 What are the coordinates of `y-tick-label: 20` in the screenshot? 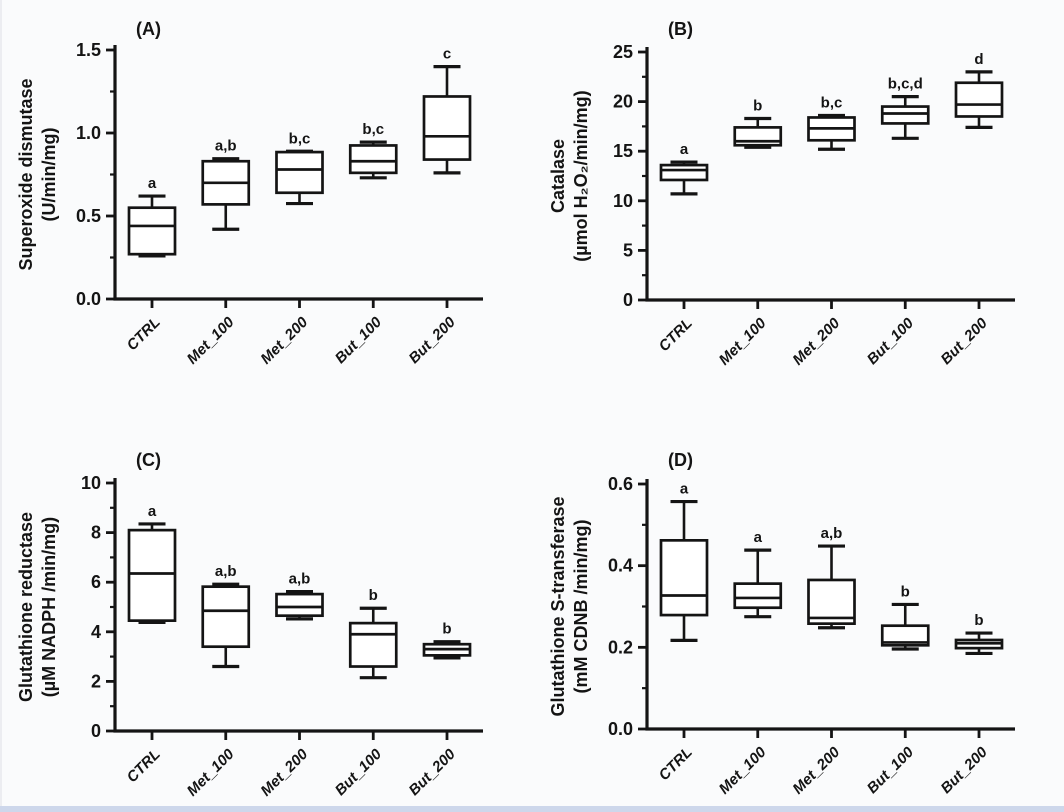 It's located at (623, 102).